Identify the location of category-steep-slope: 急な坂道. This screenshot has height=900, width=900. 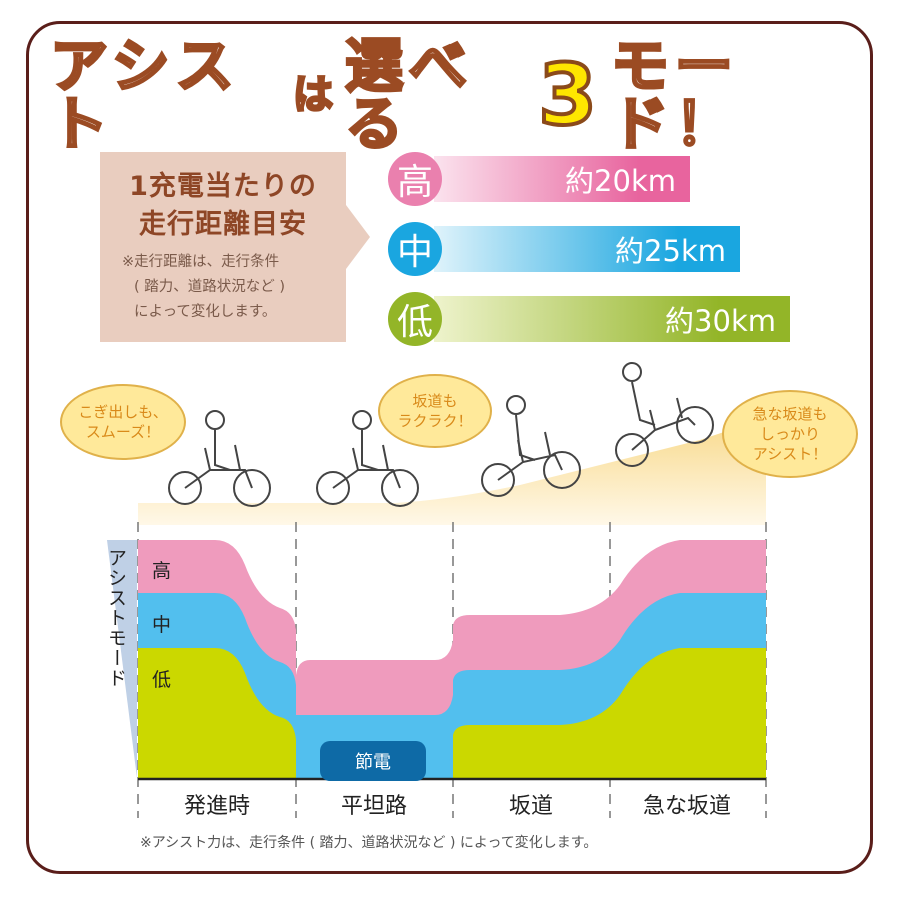
(686, 806).